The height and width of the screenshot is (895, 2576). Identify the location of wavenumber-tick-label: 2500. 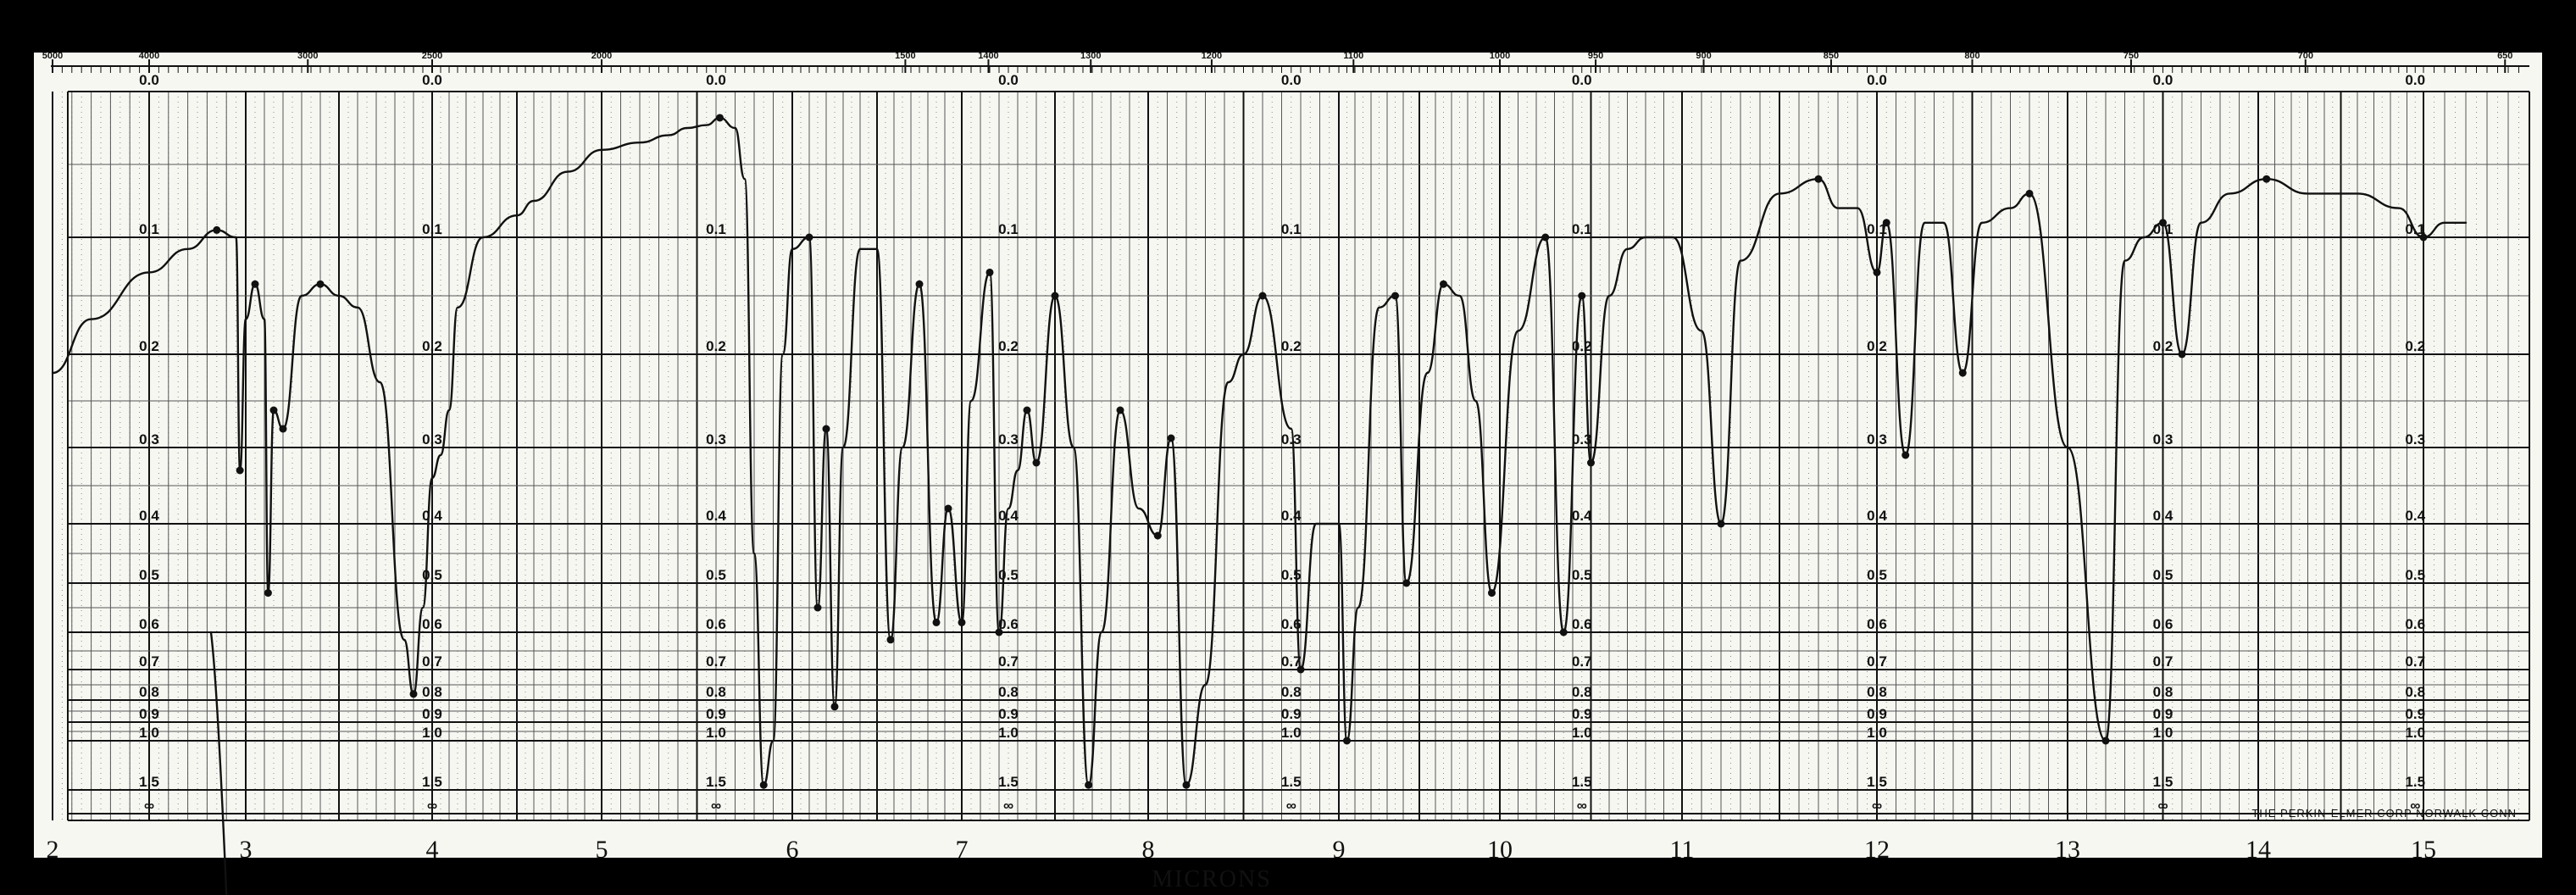
(432, 56).